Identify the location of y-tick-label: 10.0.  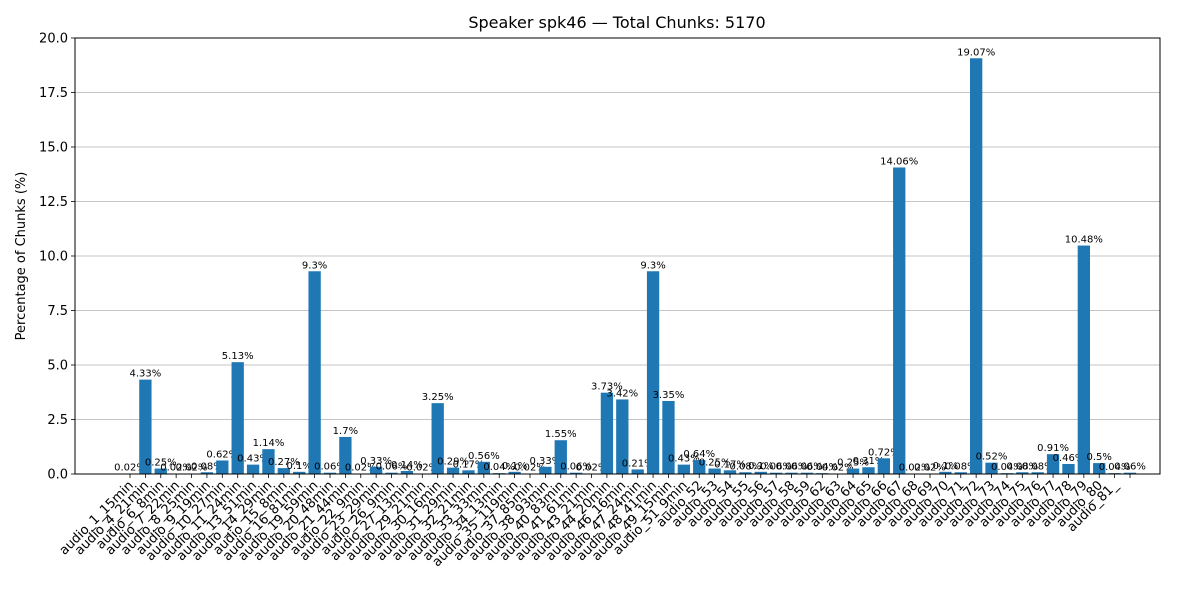
(53, 257).